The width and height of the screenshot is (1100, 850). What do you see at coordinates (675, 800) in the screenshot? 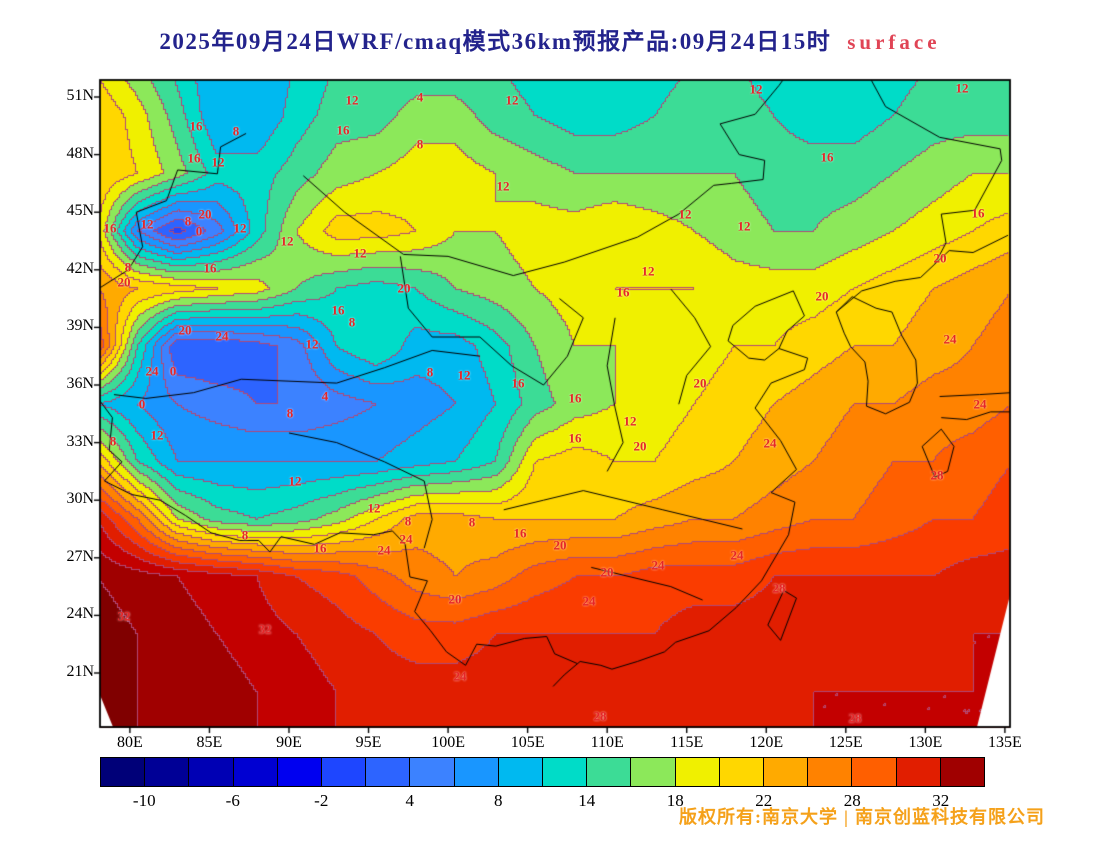
I see `colorbar-tick-label: 18` at bounding box center [675, 800].